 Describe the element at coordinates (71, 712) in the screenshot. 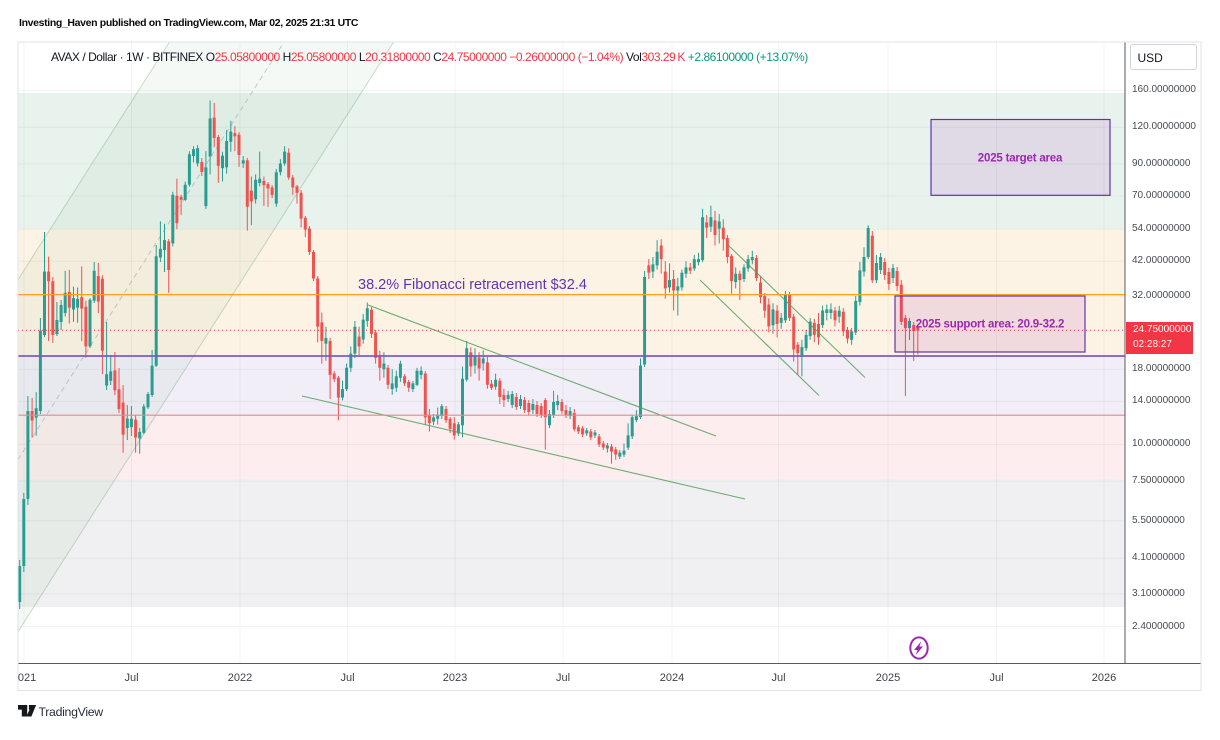

I see `svg-text: TradingView` at that location.